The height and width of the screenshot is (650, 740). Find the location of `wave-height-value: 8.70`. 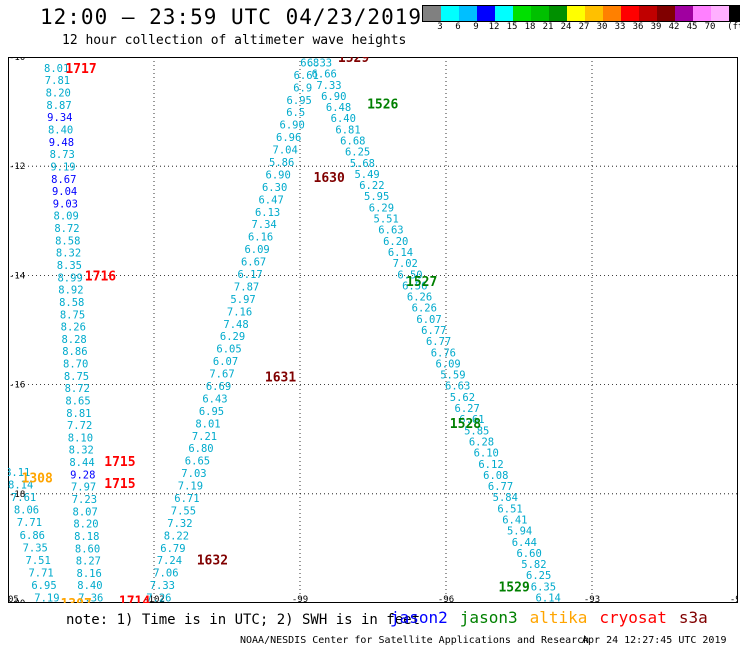

wave-height-value: 8.70 is located at coordinates (75, 365).